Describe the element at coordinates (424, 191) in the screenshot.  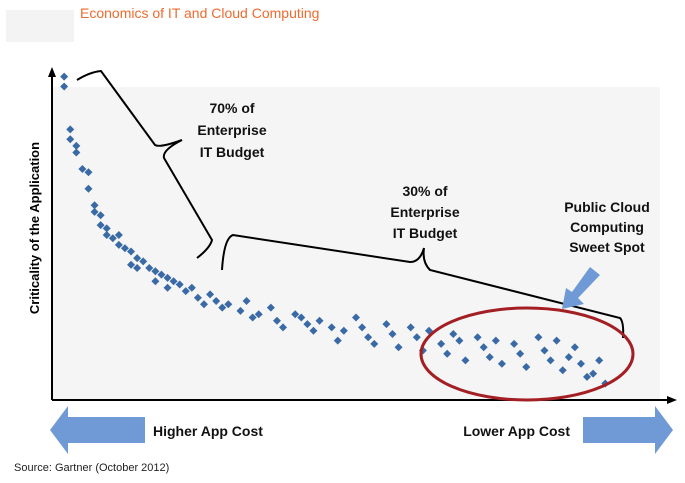
I see `annotation-30-line1: 30% of` at that location.